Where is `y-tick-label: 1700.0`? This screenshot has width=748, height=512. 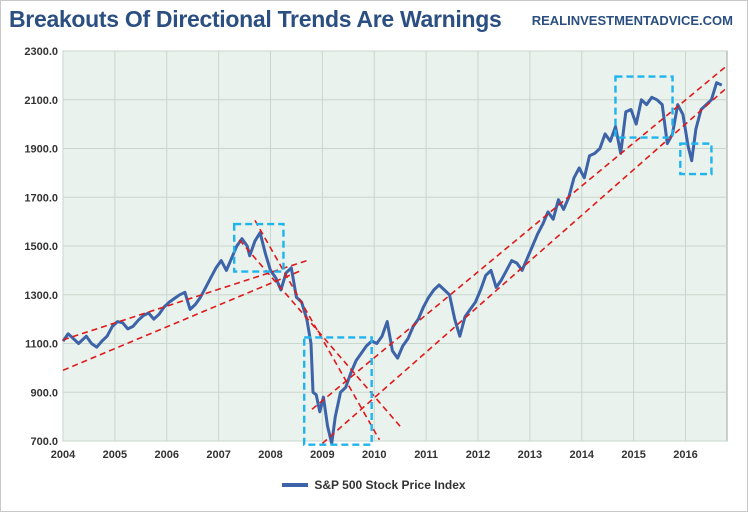
y-tick-label: 1700.0 is located at coordinates (41, 198).